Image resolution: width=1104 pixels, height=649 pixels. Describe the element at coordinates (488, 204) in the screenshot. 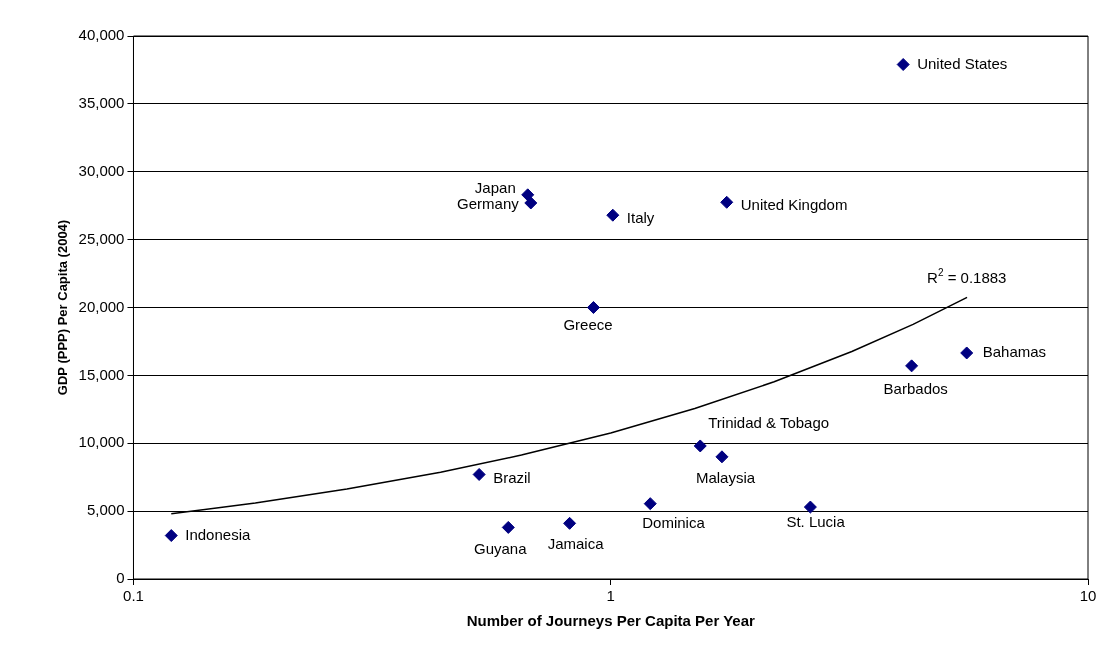

I see `annotation: Germany` at that location.